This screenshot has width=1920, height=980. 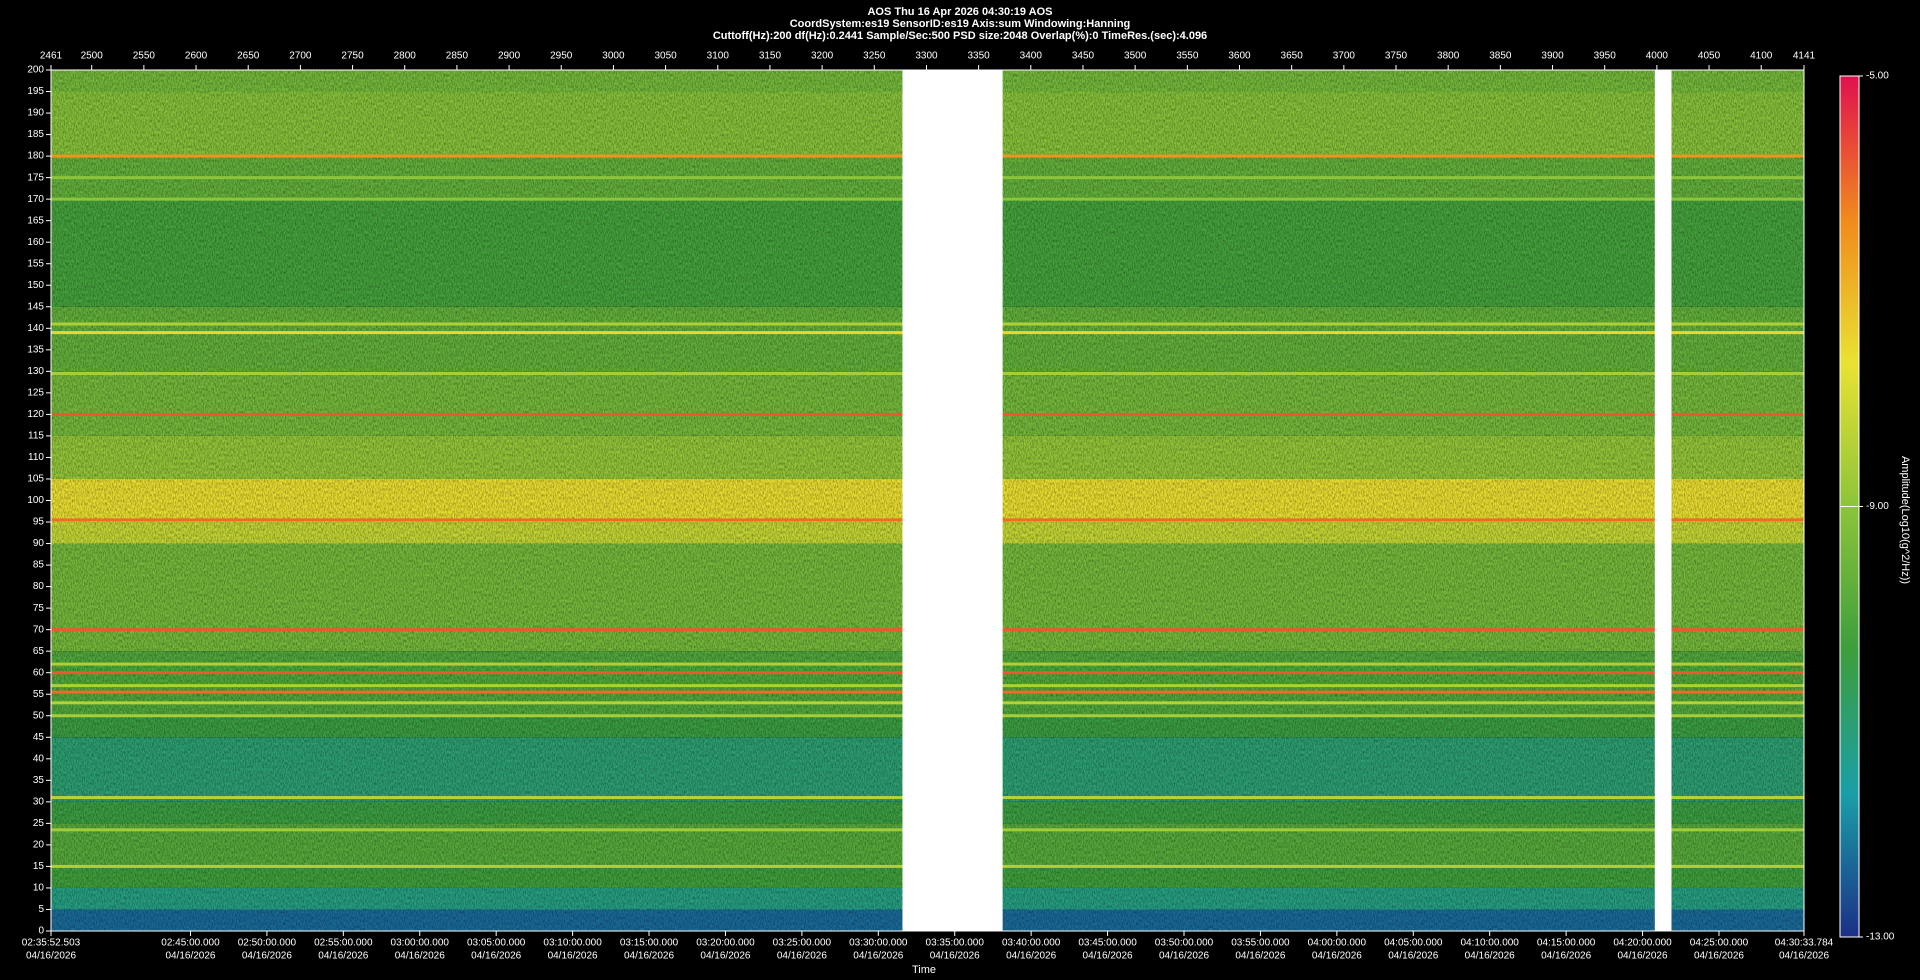 I want to click on x-tick-label: 3700, so click(x=1344, y=56).